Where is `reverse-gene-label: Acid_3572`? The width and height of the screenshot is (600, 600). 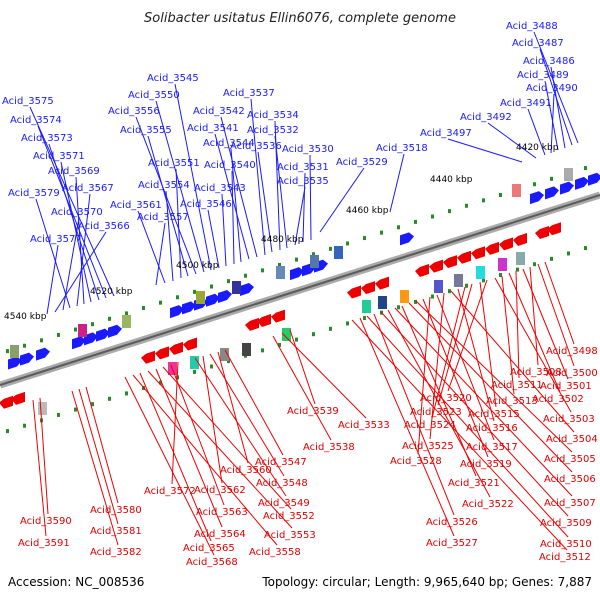
reverse-gene-label: Acid_3572 is located at coordinates (170, 491).